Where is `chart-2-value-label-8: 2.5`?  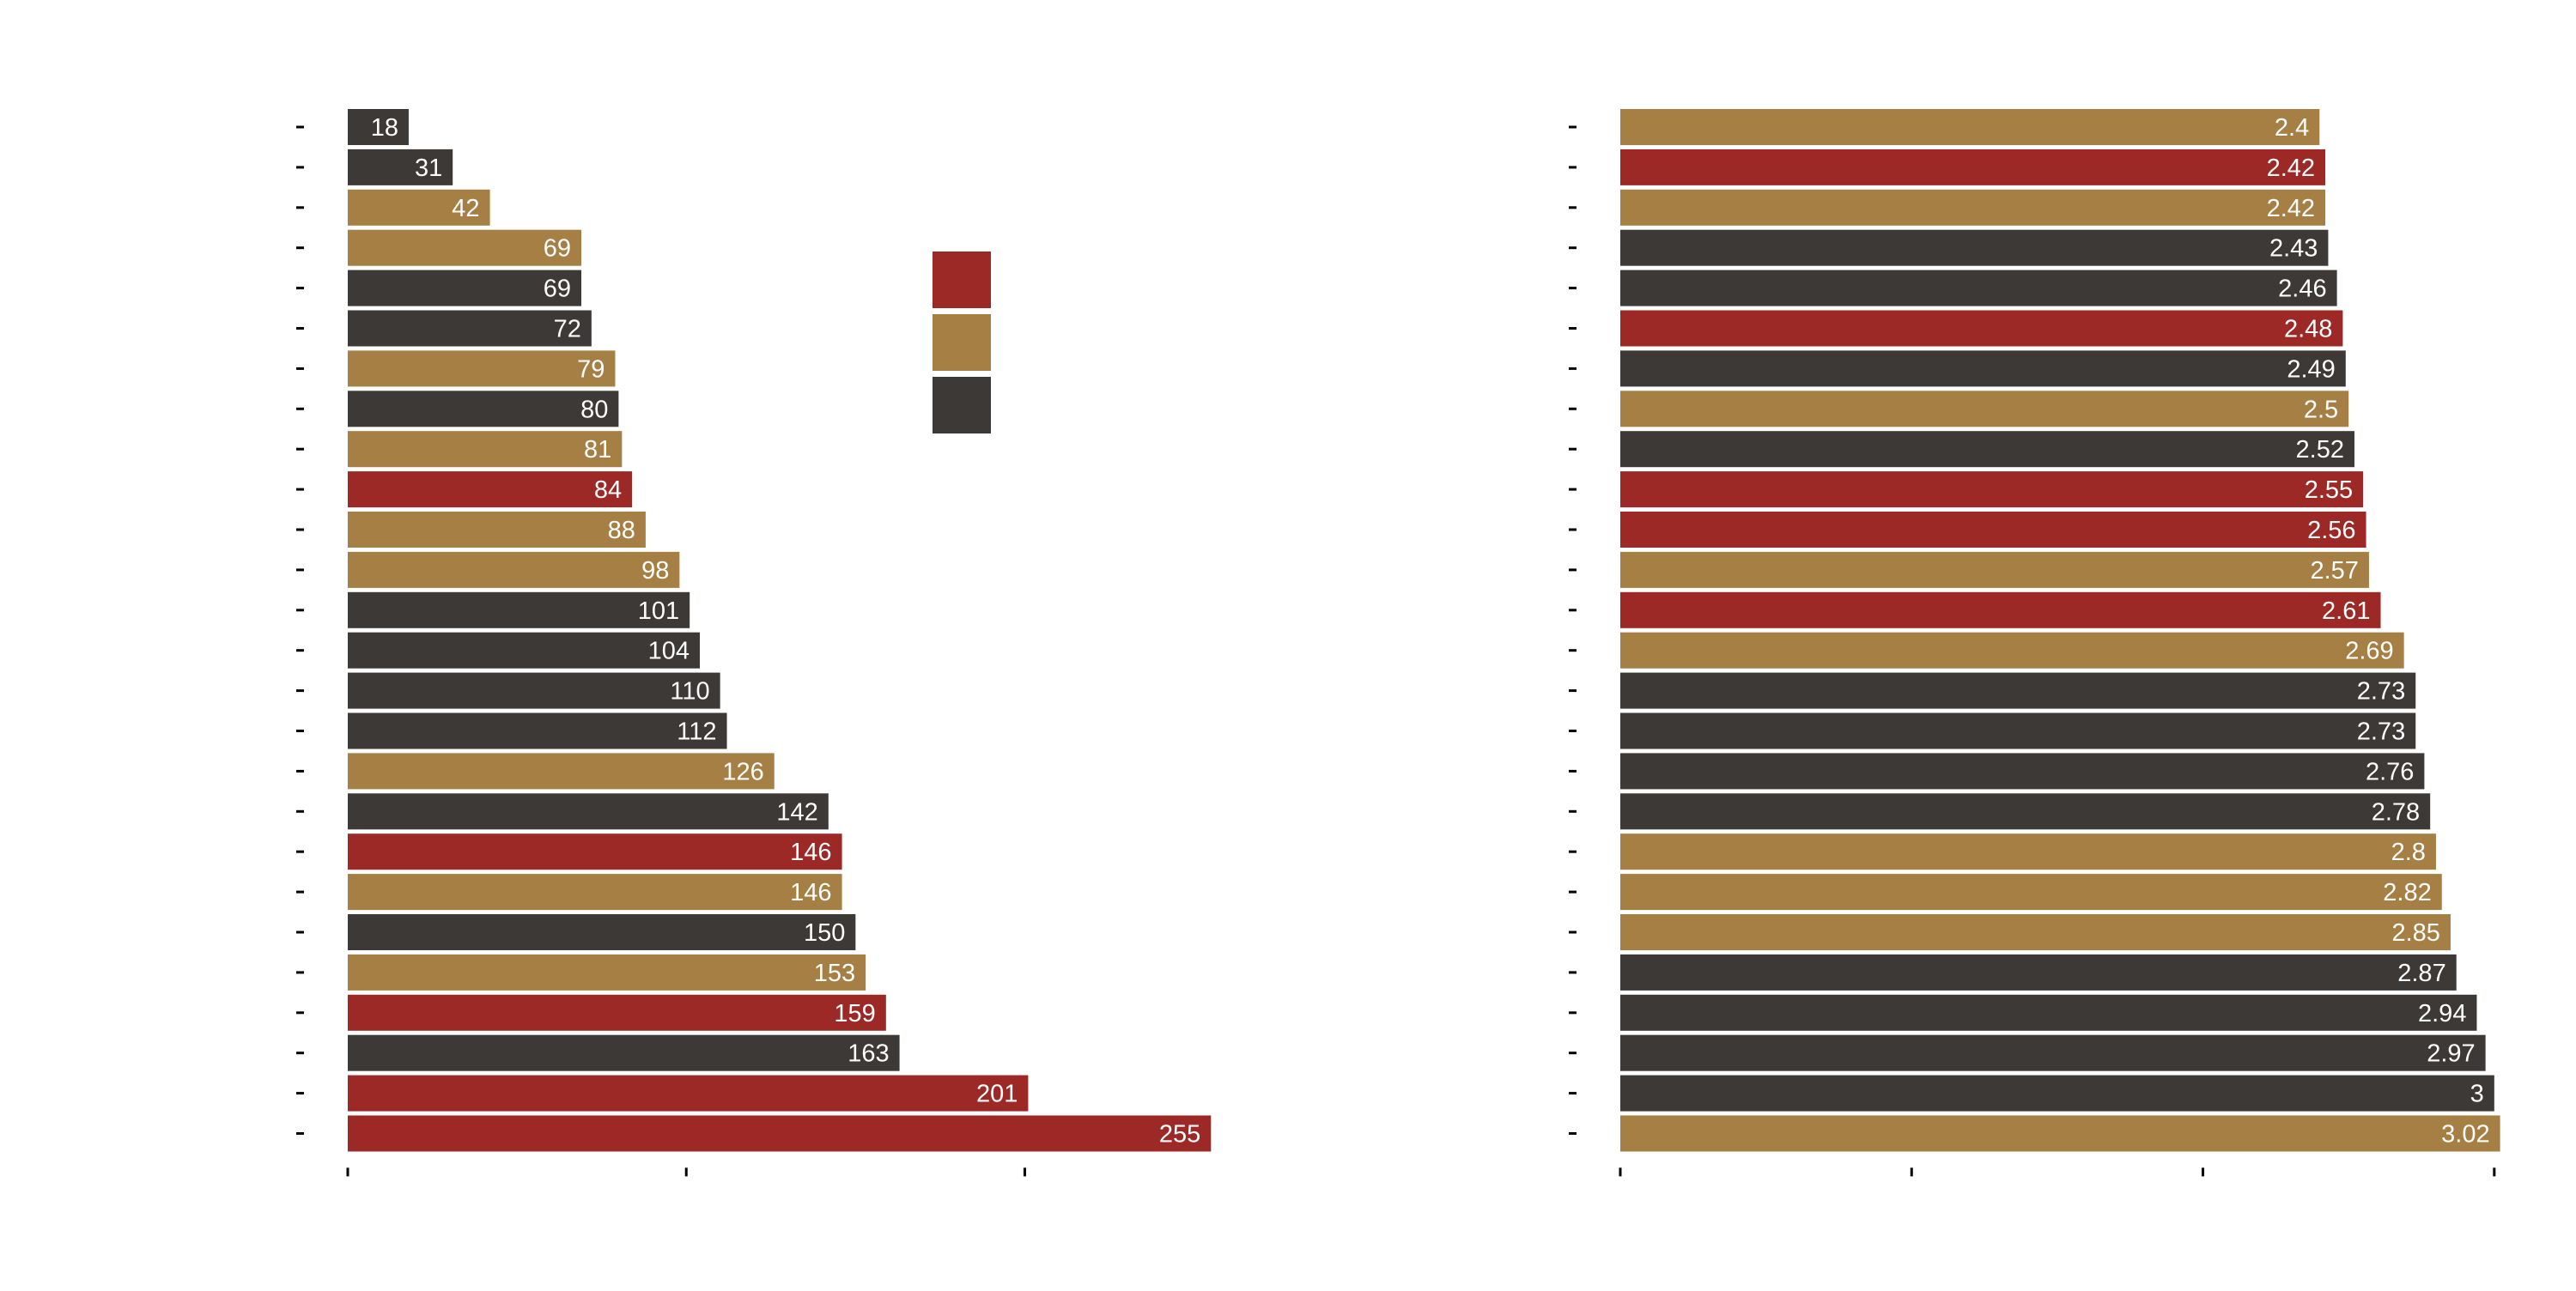 chart-2-value-label-8: 2.5 is located at coordinates (2321, 410).